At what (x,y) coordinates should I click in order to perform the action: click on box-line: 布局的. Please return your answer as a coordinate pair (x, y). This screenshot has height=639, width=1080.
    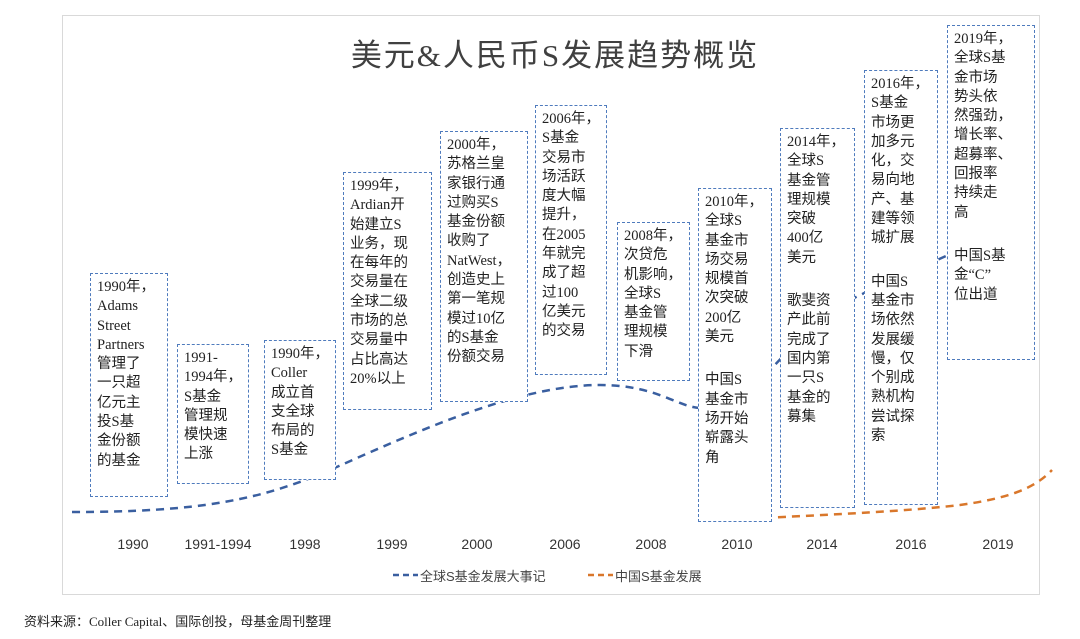
    Looking at the image, I should click on (293, 431).